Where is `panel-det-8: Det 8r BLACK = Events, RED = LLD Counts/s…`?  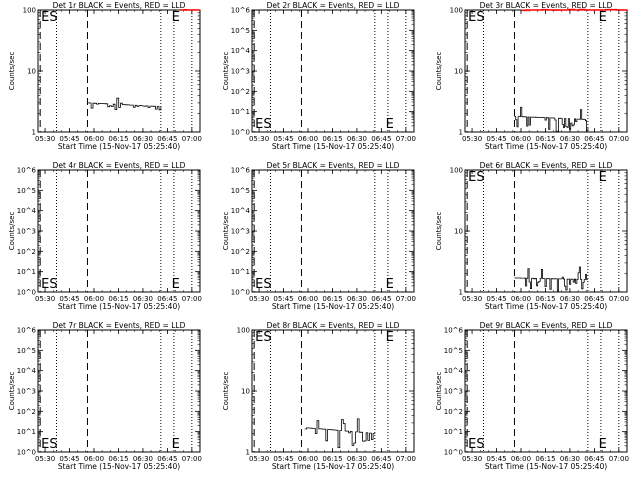 panel-det-8: Det 8r BLACK = Events, RED = LLD Counts/s… is located at coordinates (319, 396).